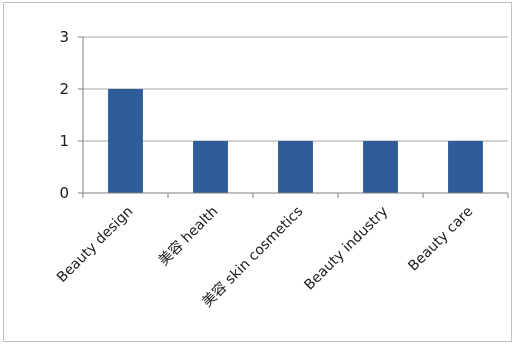  I want to click on x-tick-label-2: 美容 health, so click(188, 236).